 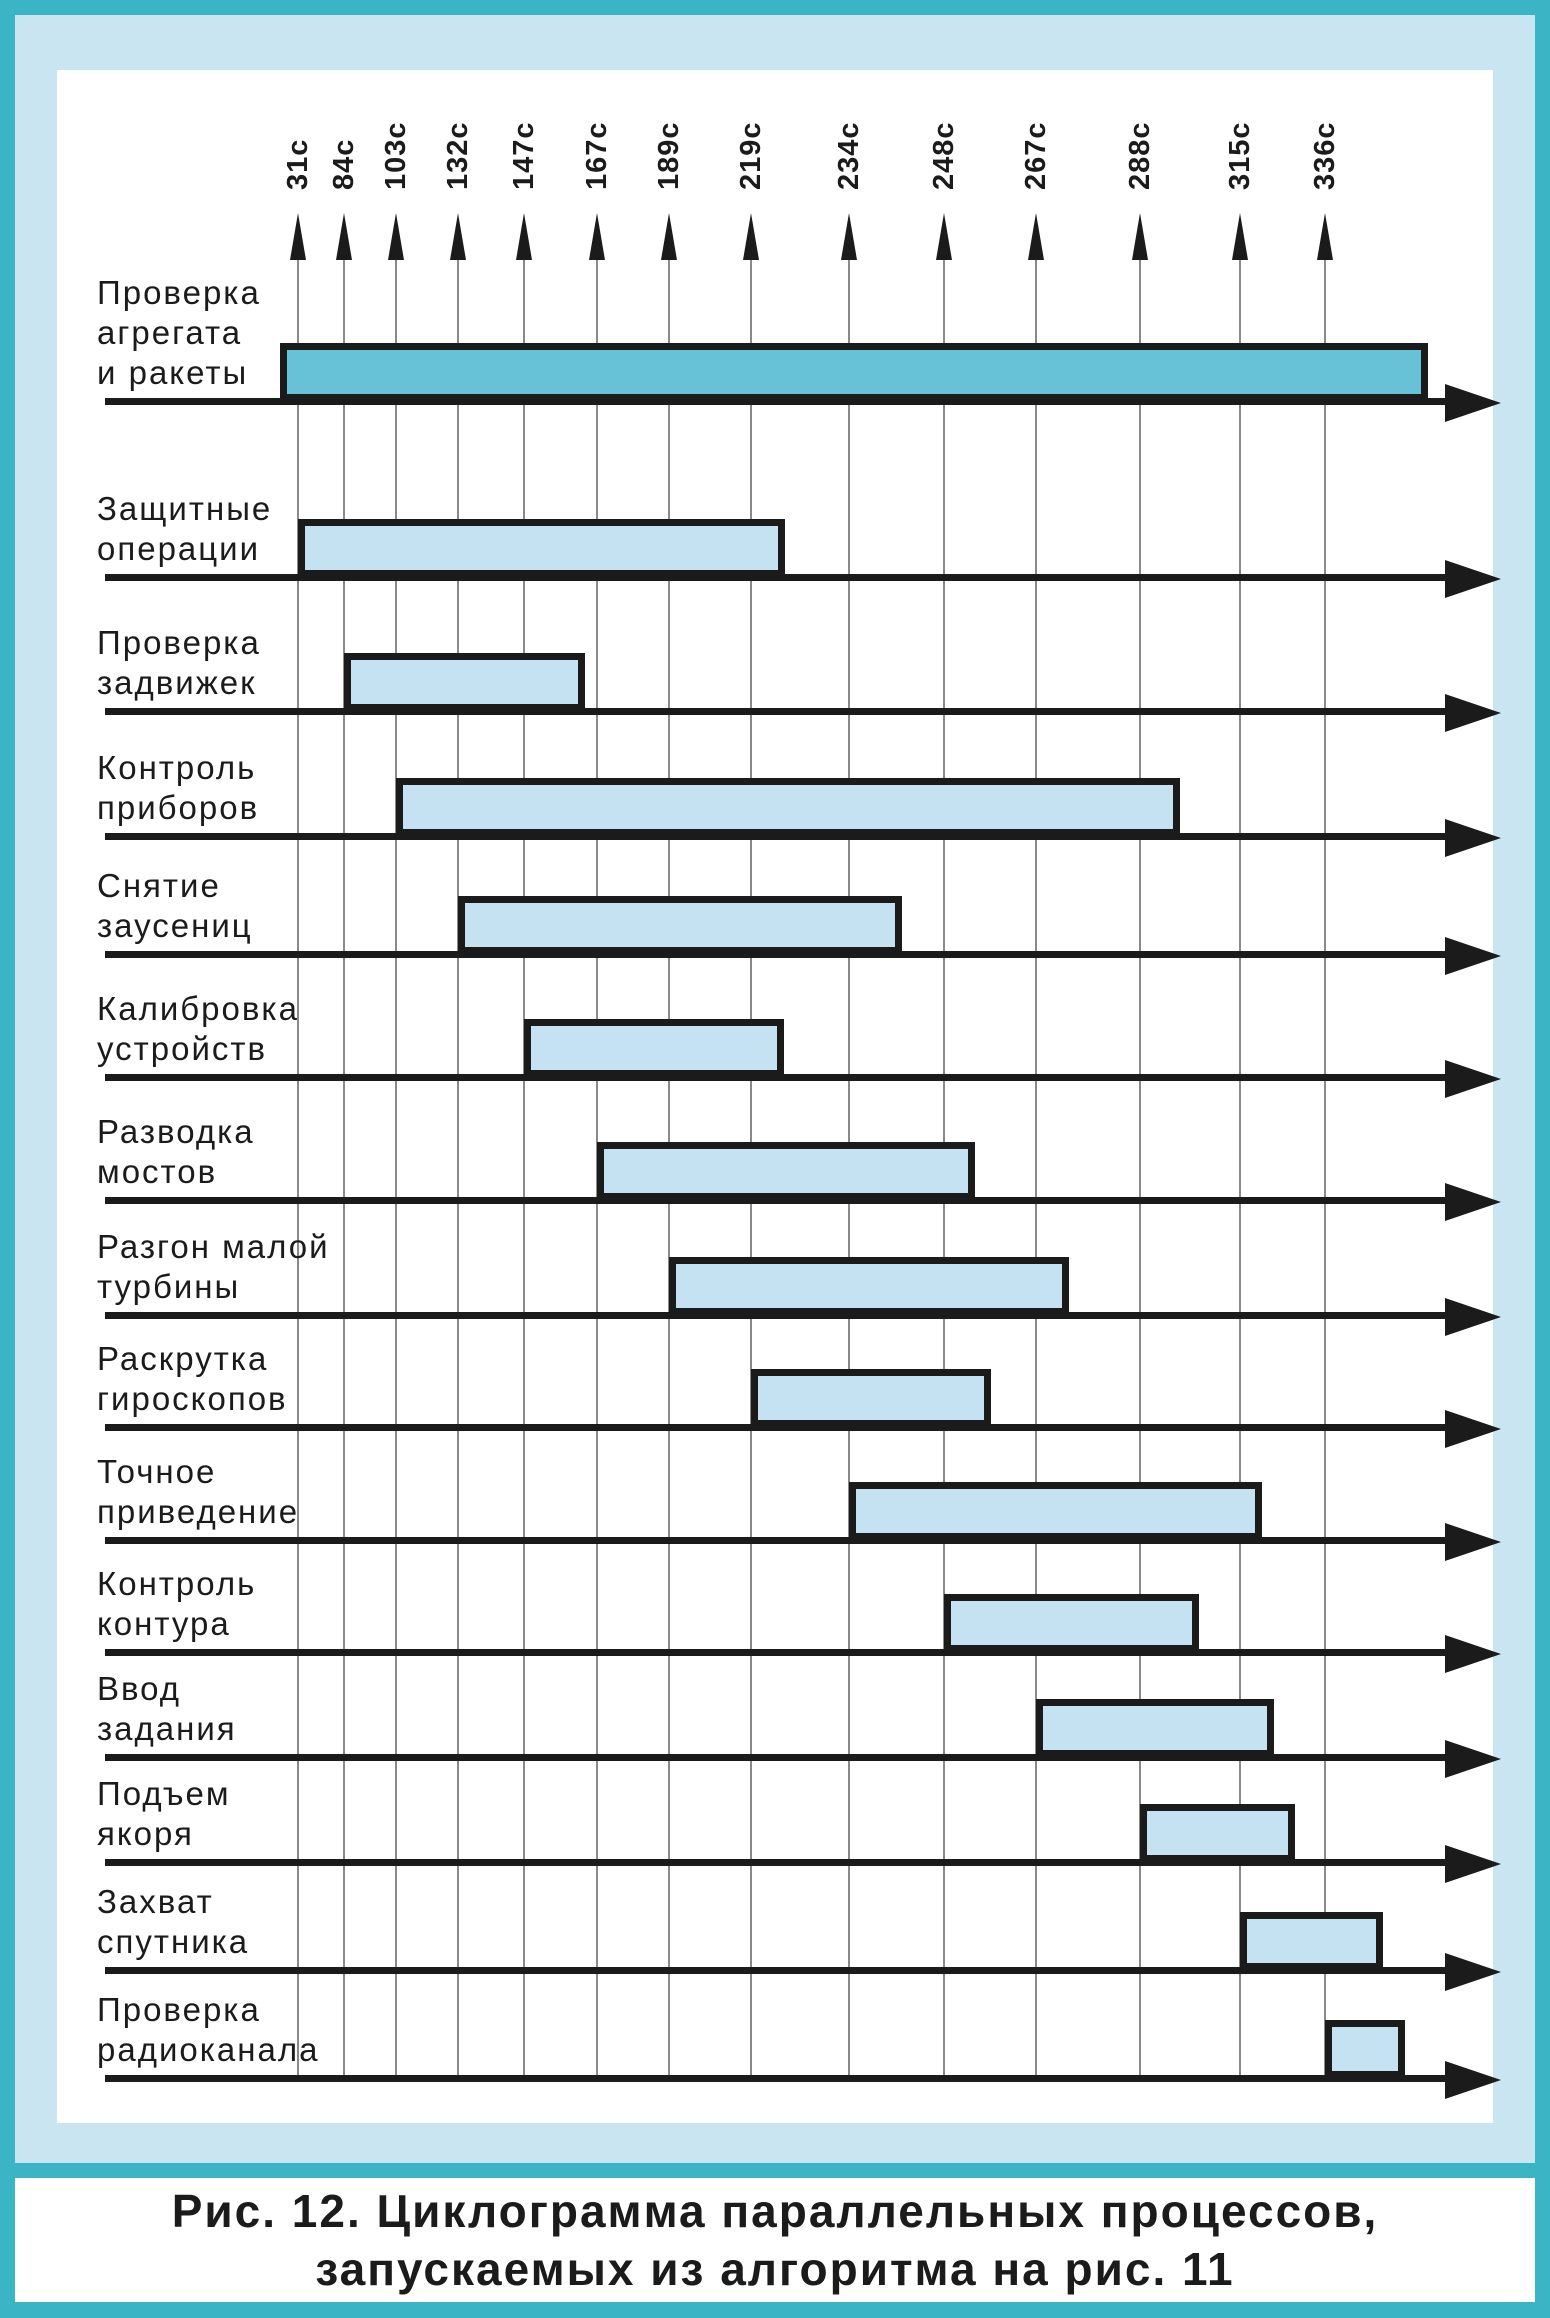 I want to click on row-label-line: Снятие, so click(x=159, y=885).